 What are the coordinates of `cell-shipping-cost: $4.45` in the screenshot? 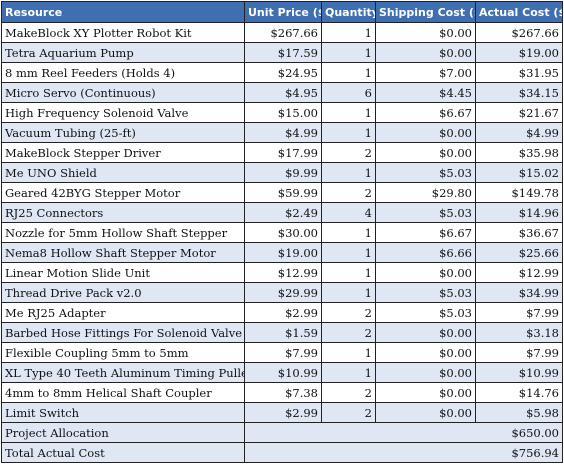 It's located at (425, 92).